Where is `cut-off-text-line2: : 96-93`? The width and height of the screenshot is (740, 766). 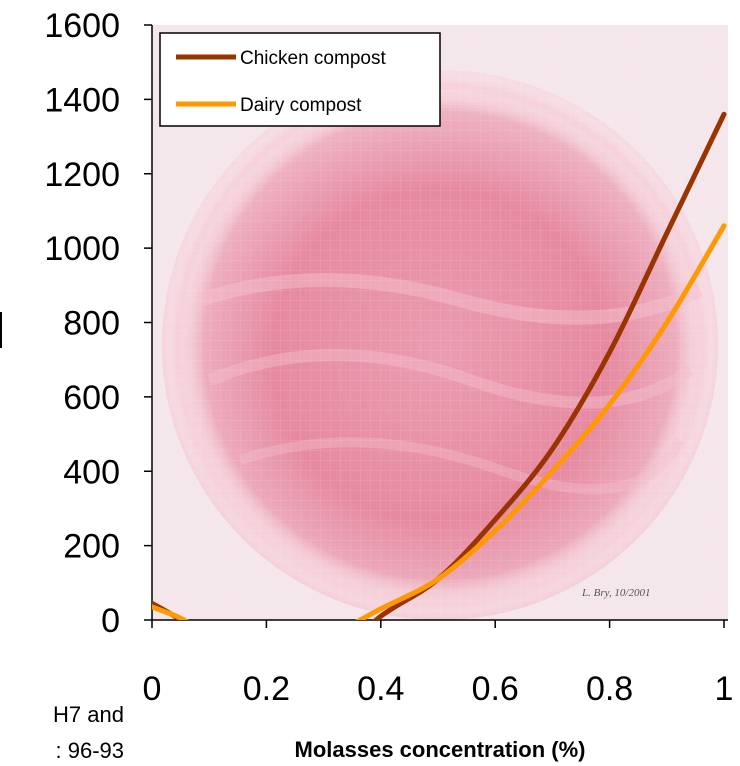
cut-off-text-line2: : 96-93 is located at coordinates (90, 750).